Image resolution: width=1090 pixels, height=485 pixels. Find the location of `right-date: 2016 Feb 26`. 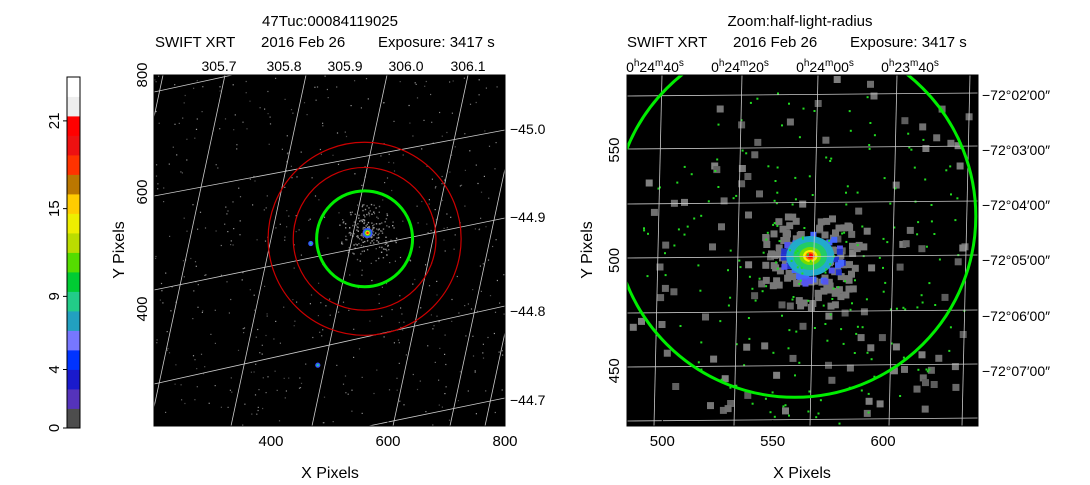

right-date: 2016 Feb 26 is located at coordinates (775, 42).